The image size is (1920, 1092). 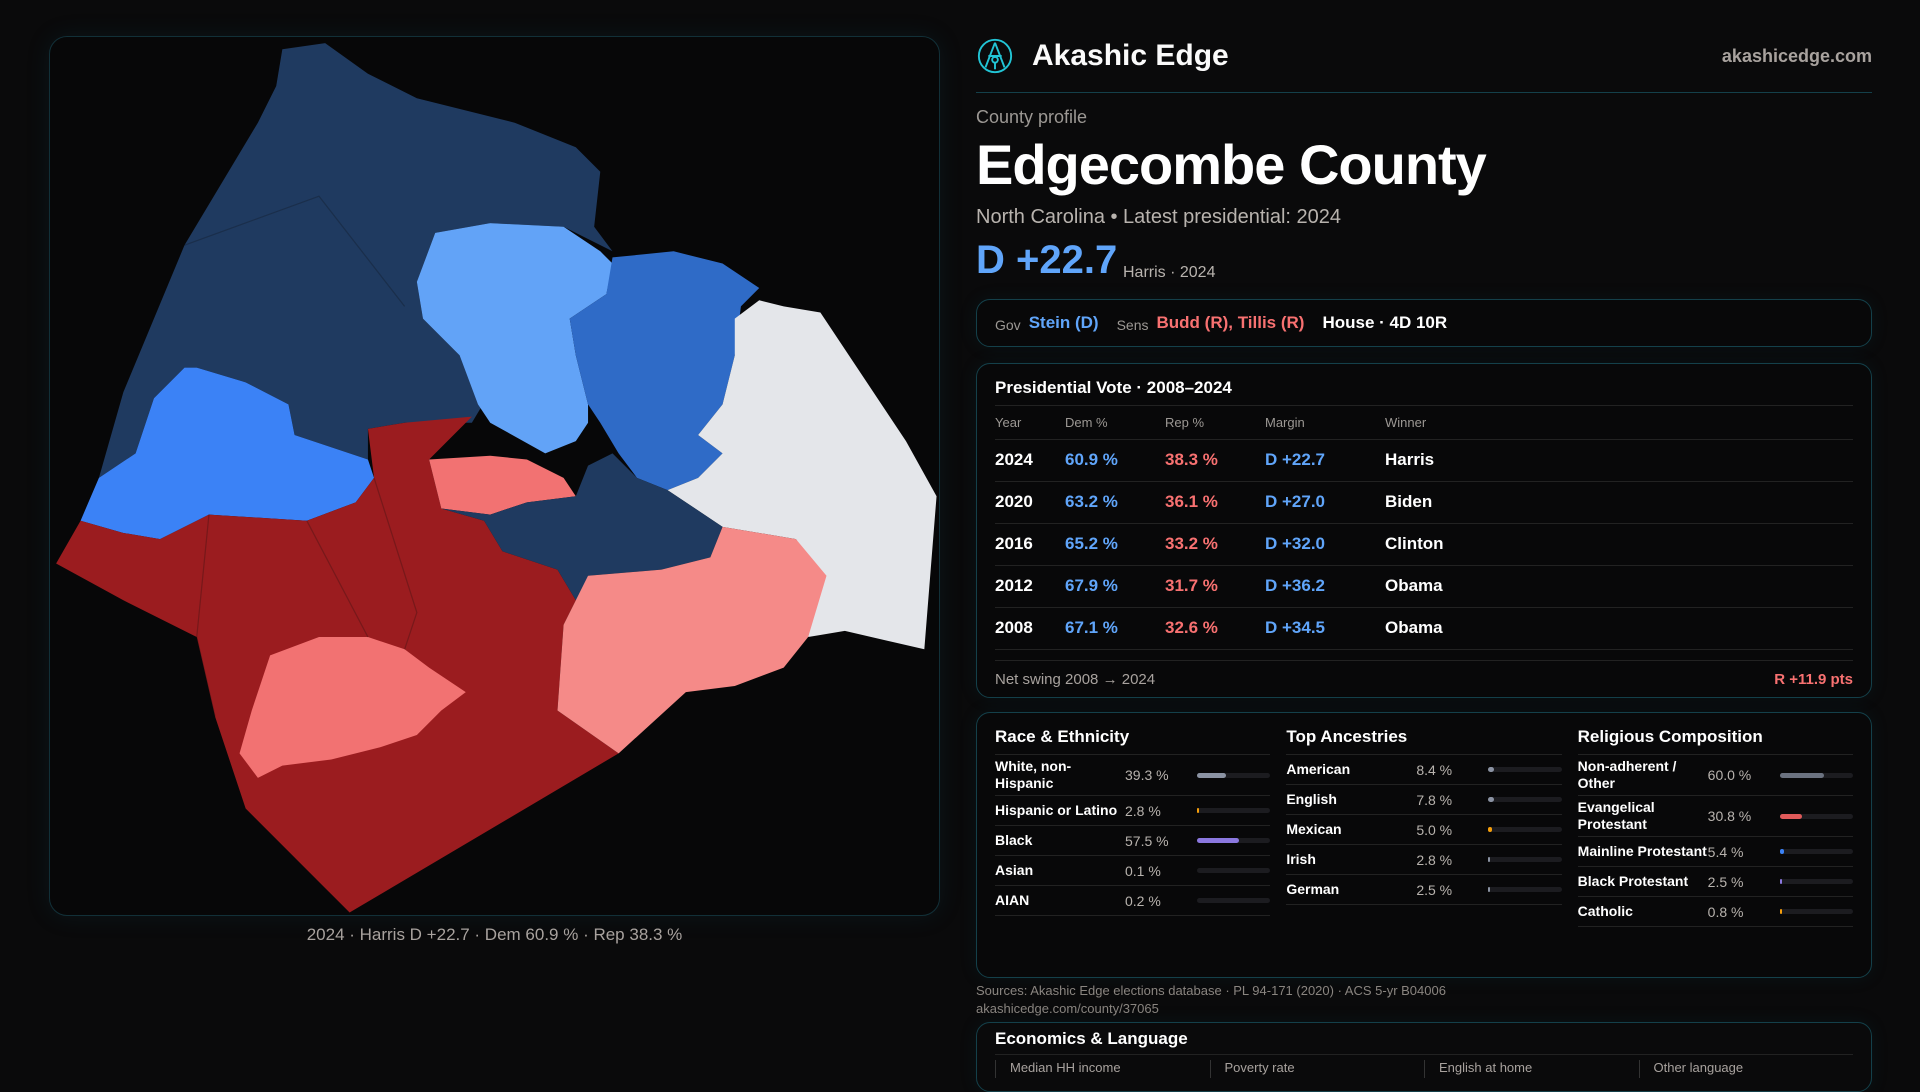 What do you see at coordinates (1715, 734) in the screenshot?
I see `group-title: Religious Composition` at bounding box center [1715, 734].